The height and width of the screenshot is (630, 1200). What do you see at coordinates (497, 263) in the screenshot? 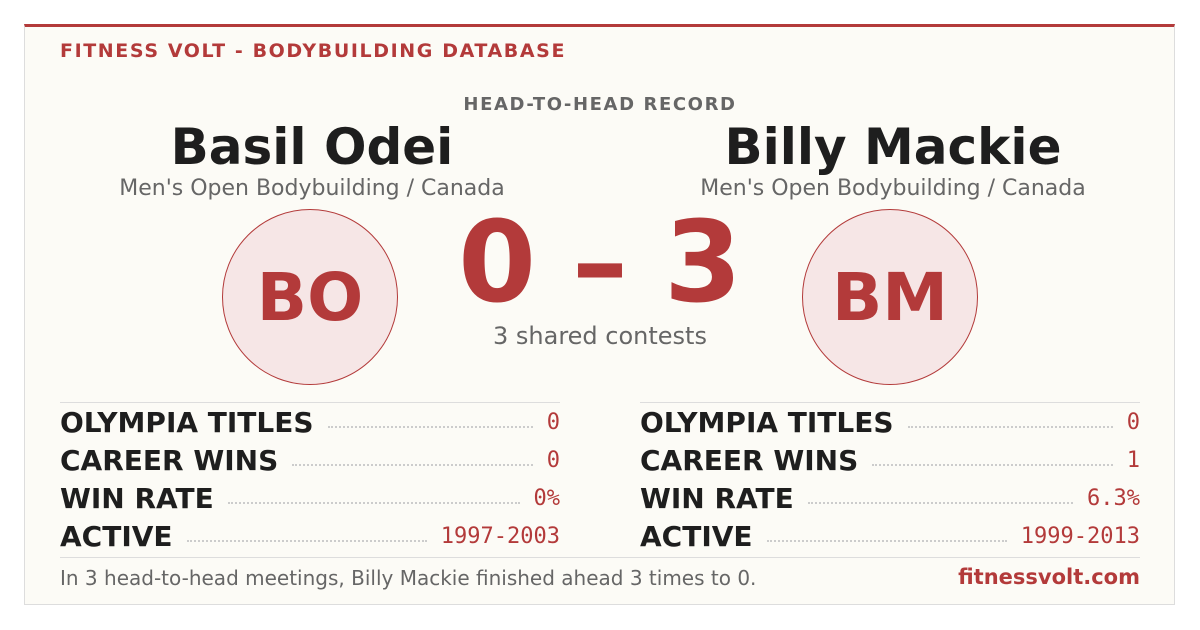
I see `score-left: 0` at bounding box center [497, 263].